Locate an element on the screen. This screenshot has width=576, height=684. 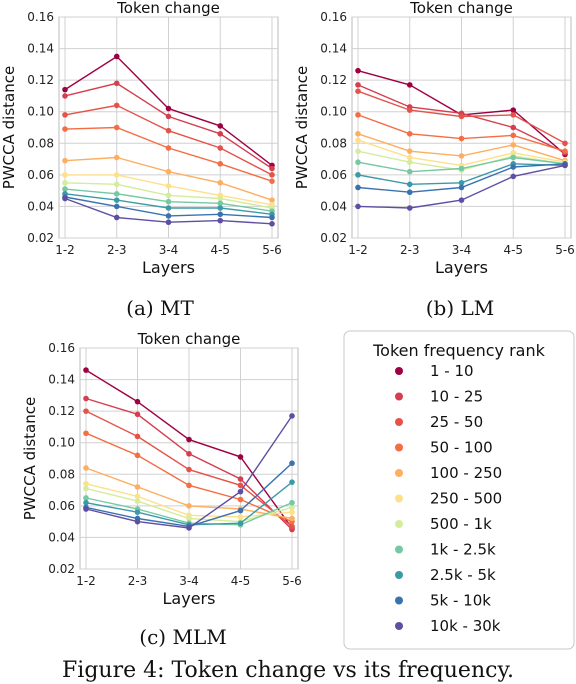
legend-item: 25 - 50 is located at coordinates (439, 422).